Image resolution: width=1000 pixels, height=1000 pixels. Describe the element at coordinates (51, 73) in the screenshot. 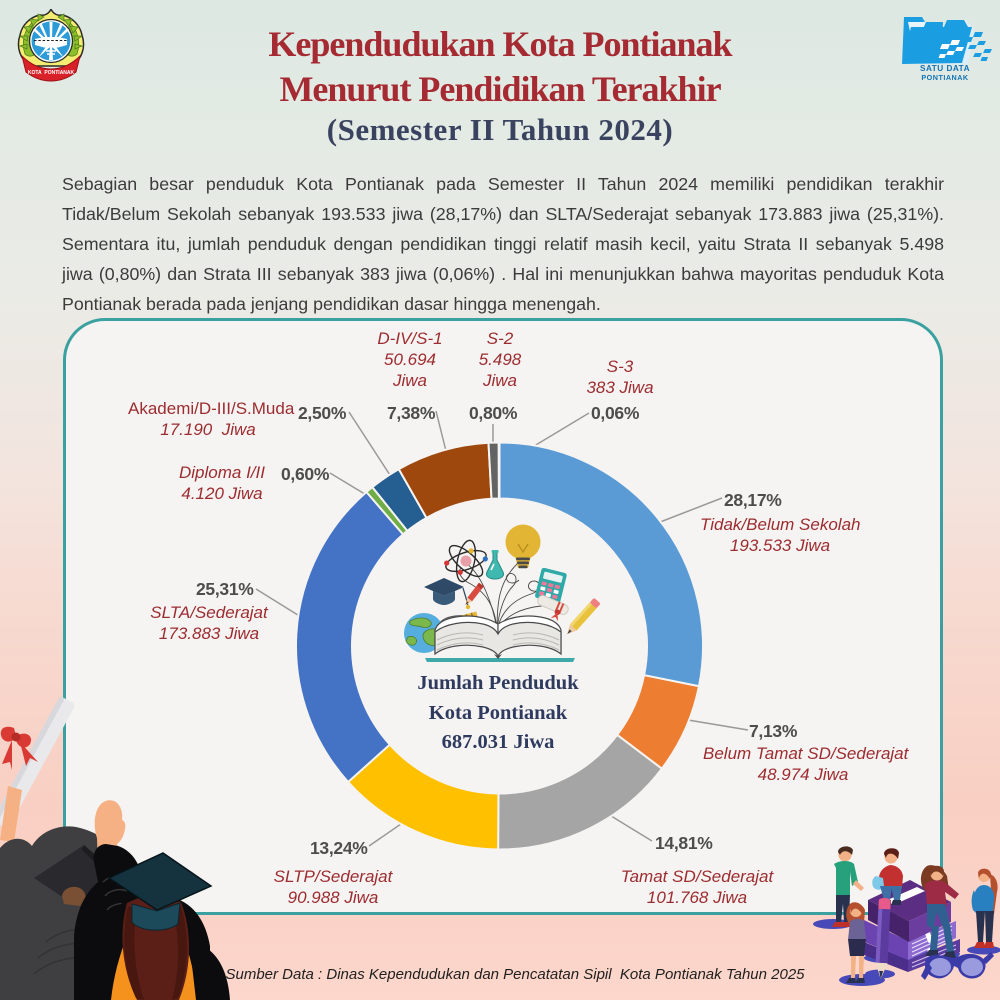

I see `svg-text: KOTA PONTIANAK` at that location.